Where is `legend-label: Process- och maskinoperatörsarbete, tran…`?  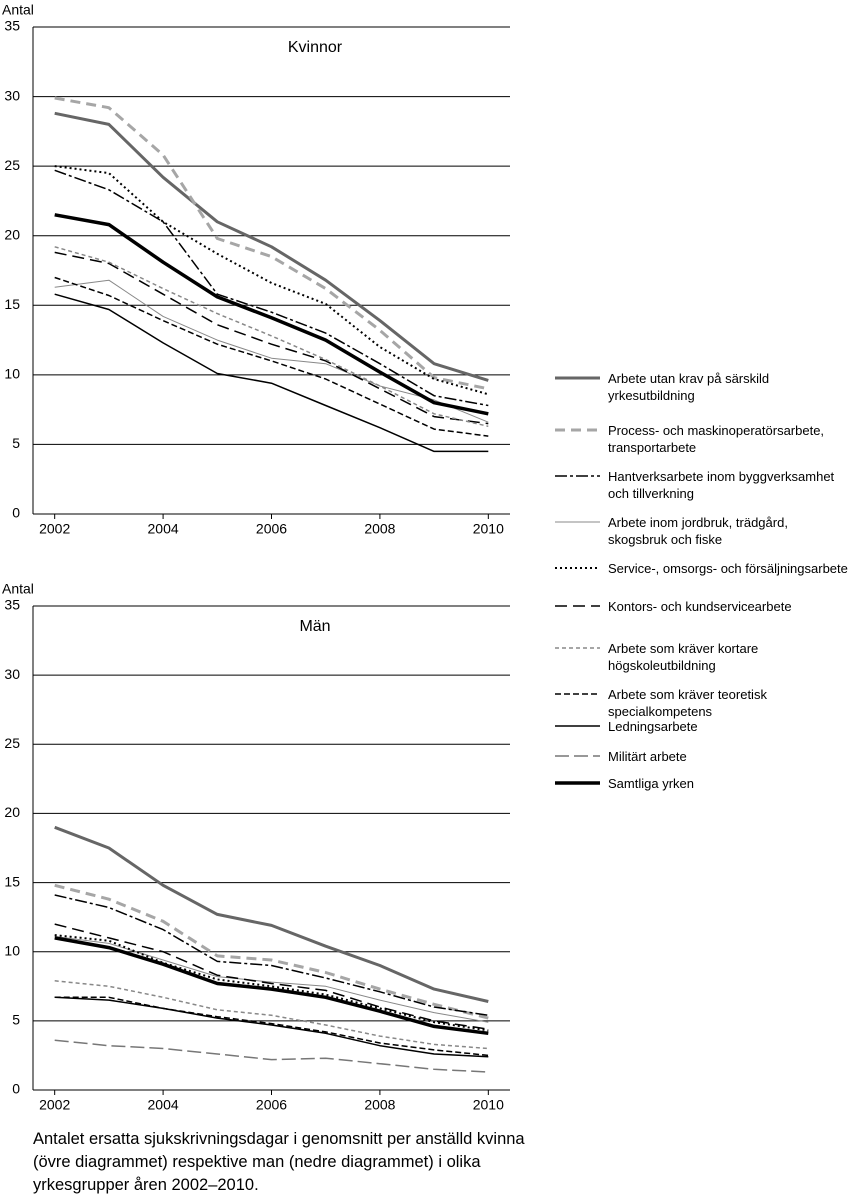
legend-label: Process- och maskinoperatörsarbete, tran… is located at coordinates (716, 439).